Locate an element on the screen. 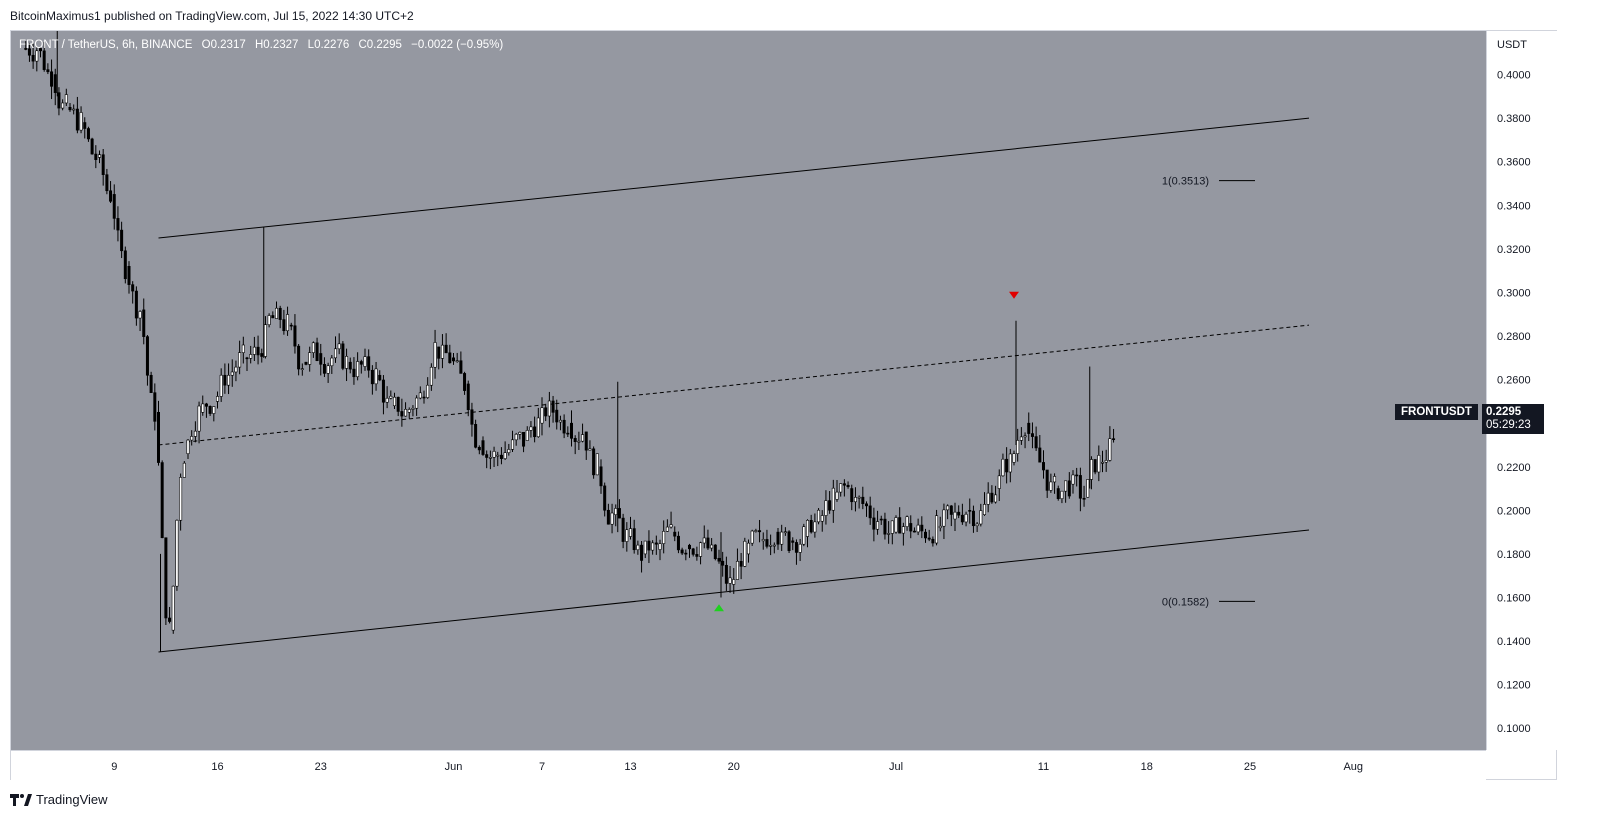 This screenshot has width=1603, height=837. price-tick-label: 0.1000 is located at coordinates (1514, 729).